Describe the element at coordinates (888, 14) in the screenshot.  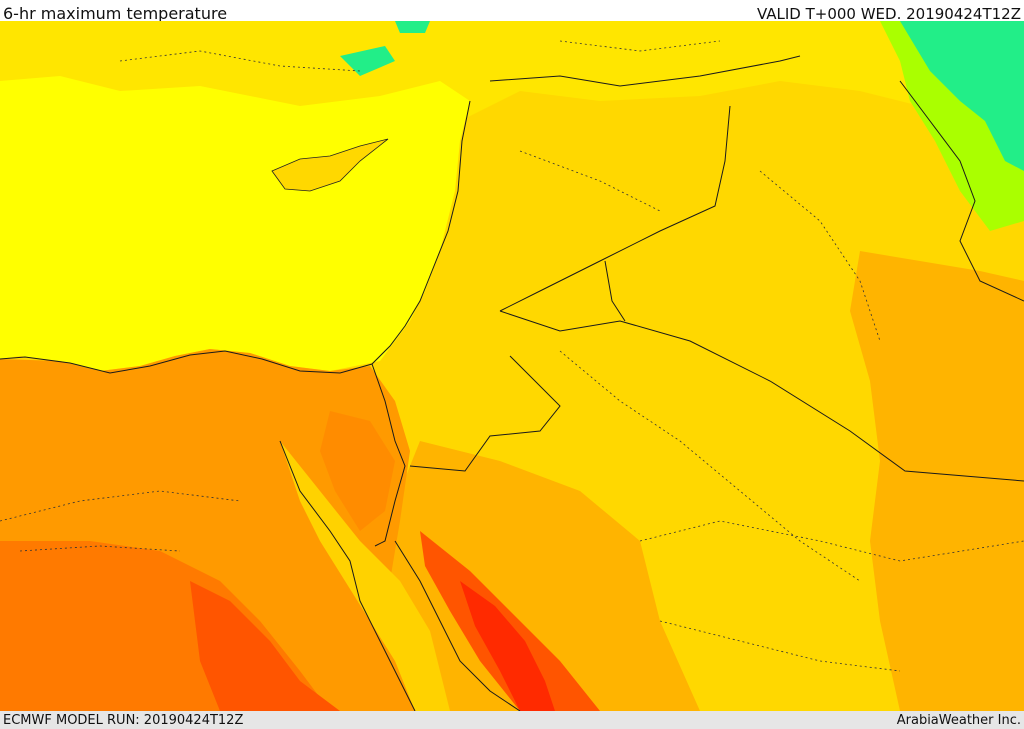
I see `valid-time: VALID T+000 WED. 20190424T12Z` at that location.